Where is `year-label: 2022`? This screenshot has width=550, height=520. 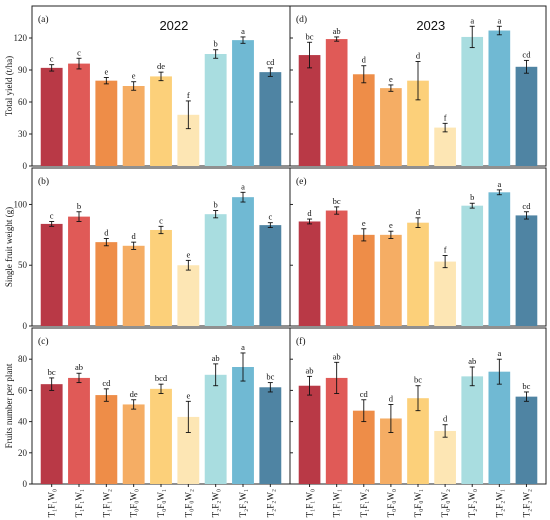
year-label: 2022 is located at coordinates (173, 25).